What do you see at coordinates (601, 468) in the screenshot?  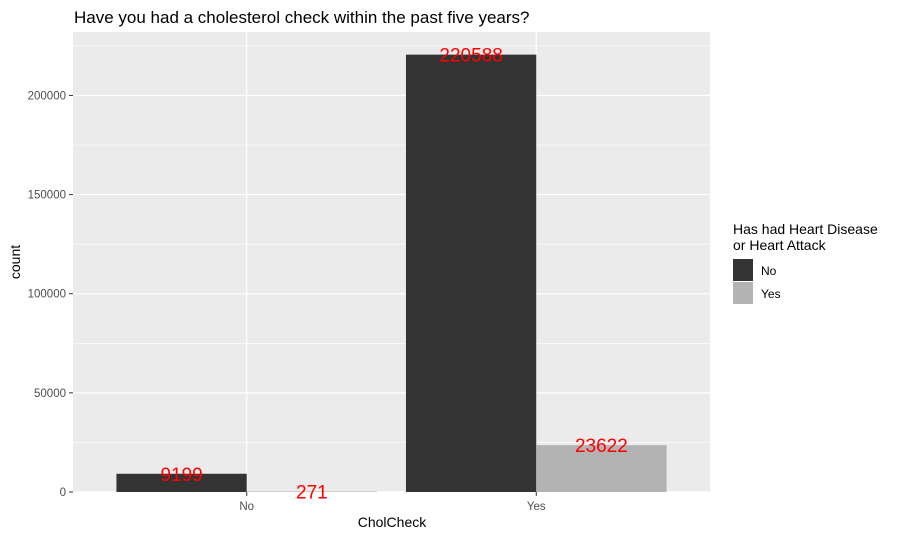 I see `bar-yes-yes` at bounding box center [601, 468].